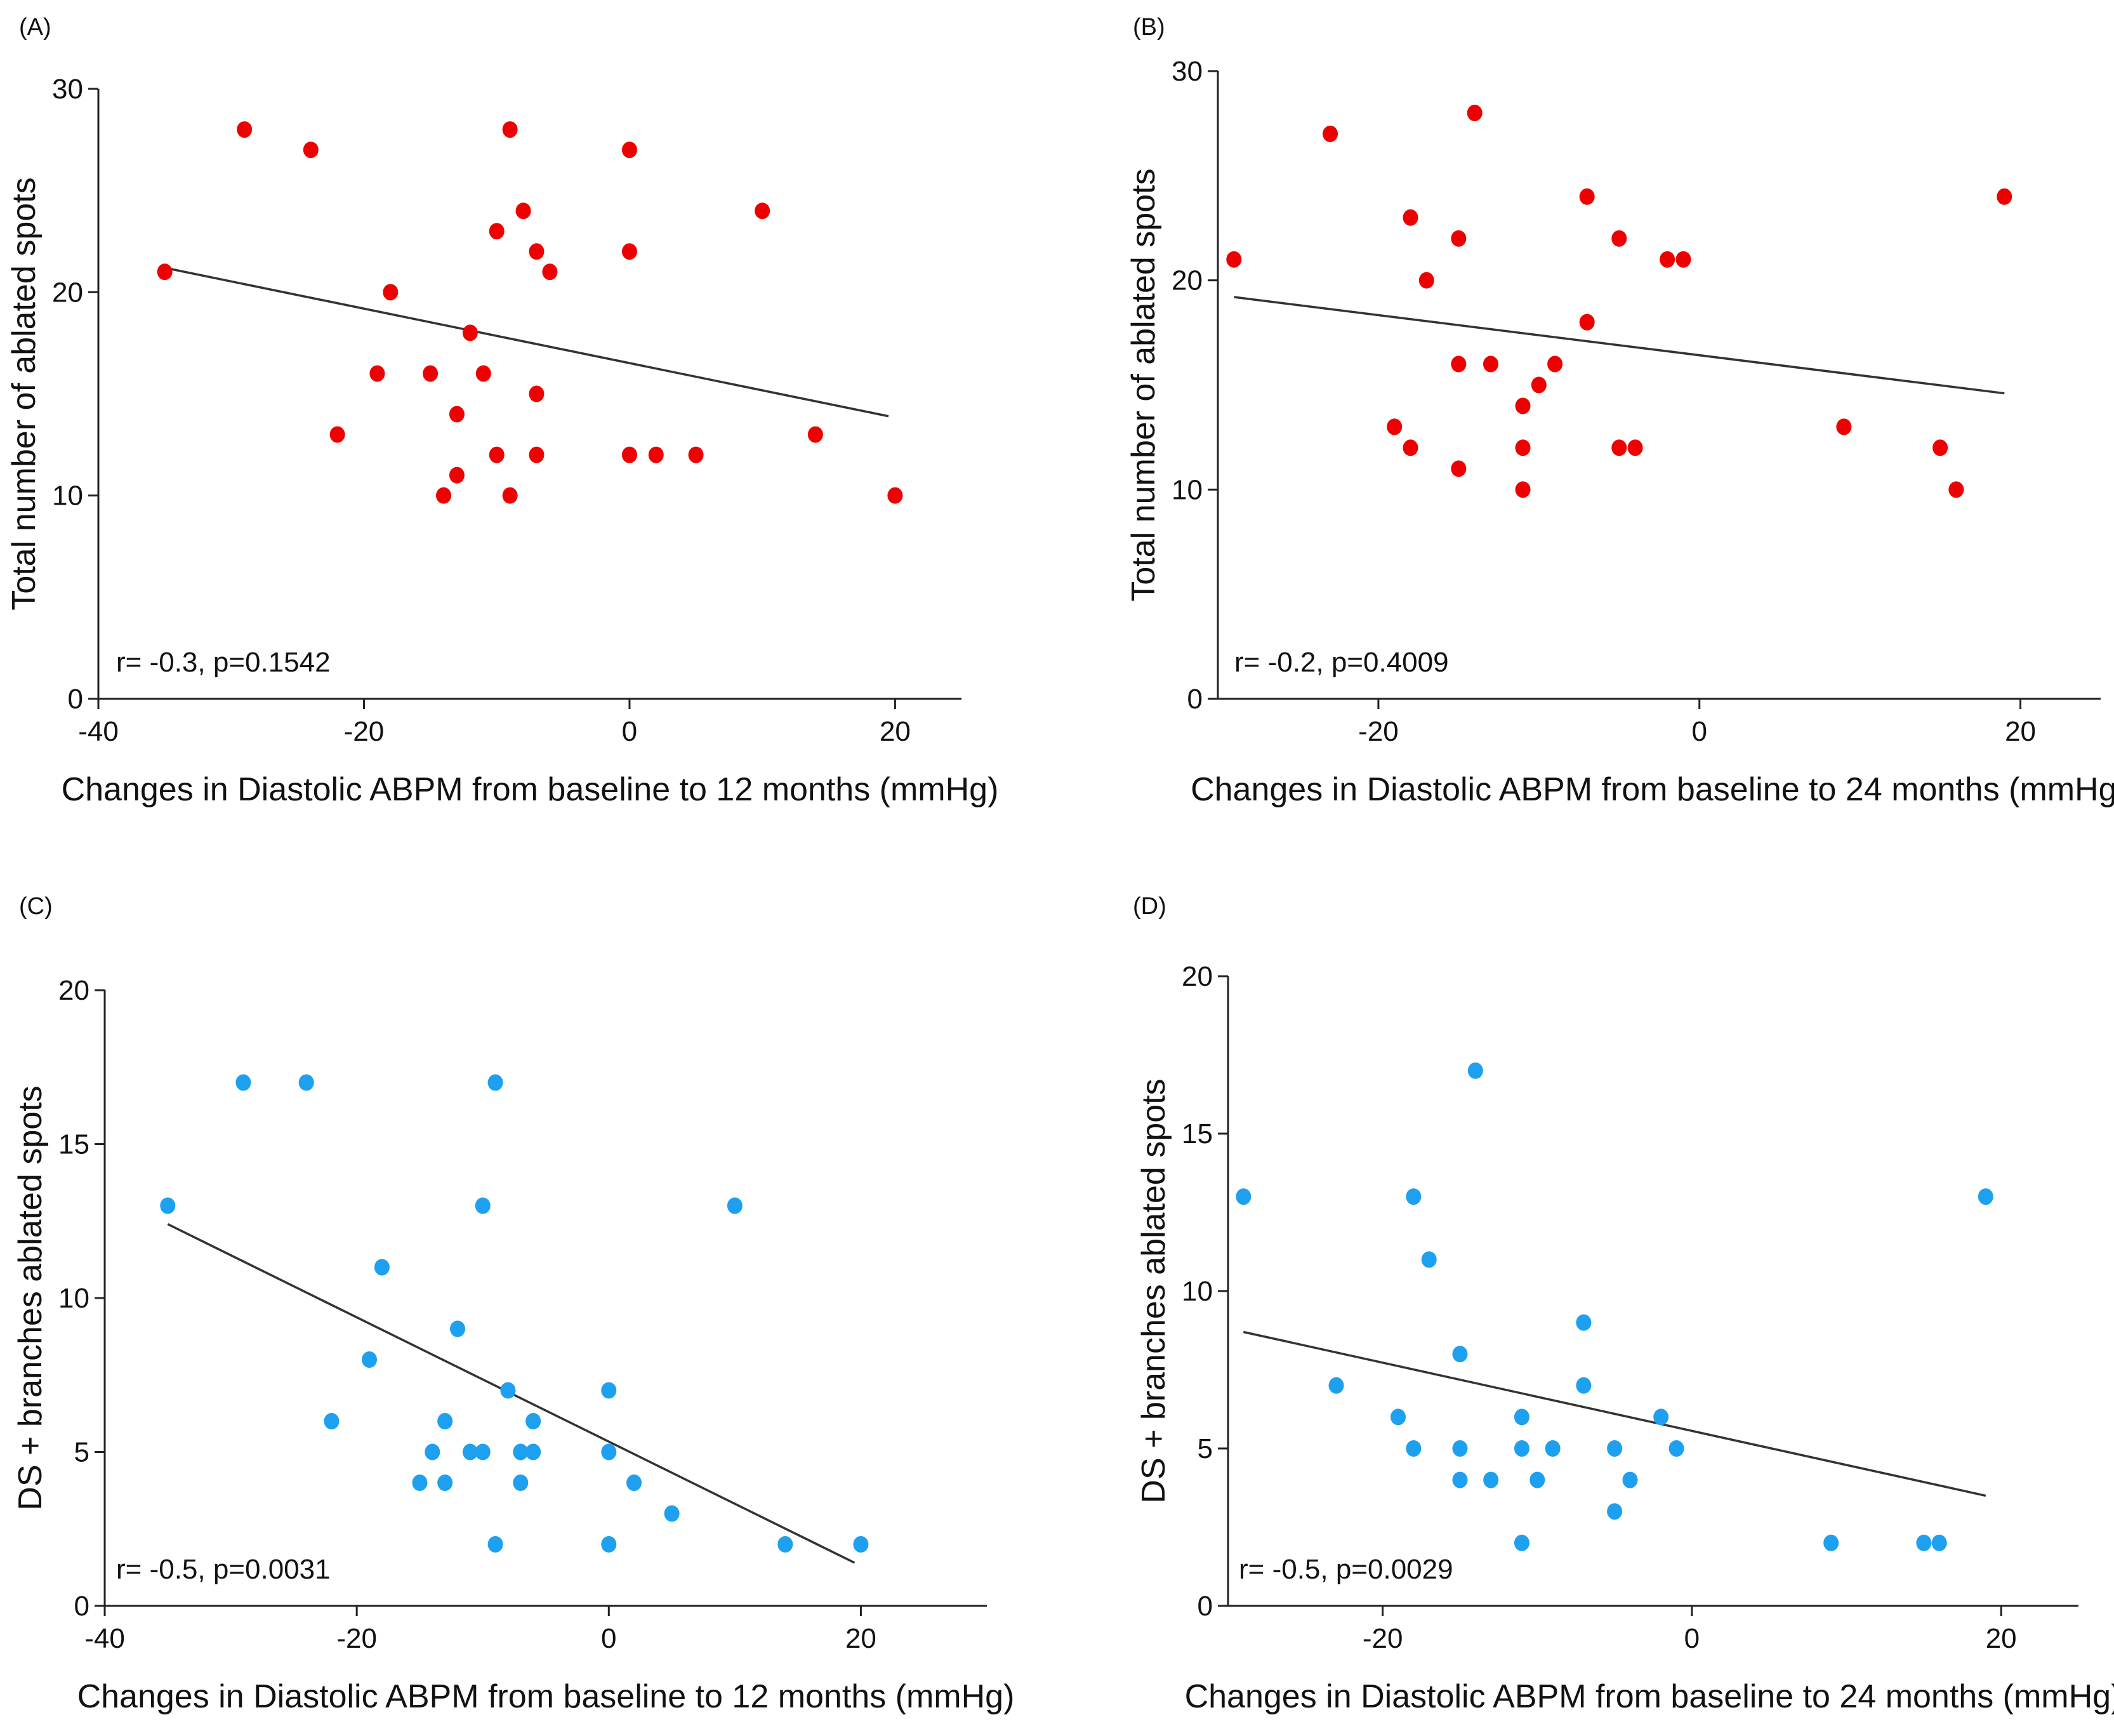  Describe the element at coordinates (36, 906) in the screenshot. I see `panel-c-label: (C)` at that location.